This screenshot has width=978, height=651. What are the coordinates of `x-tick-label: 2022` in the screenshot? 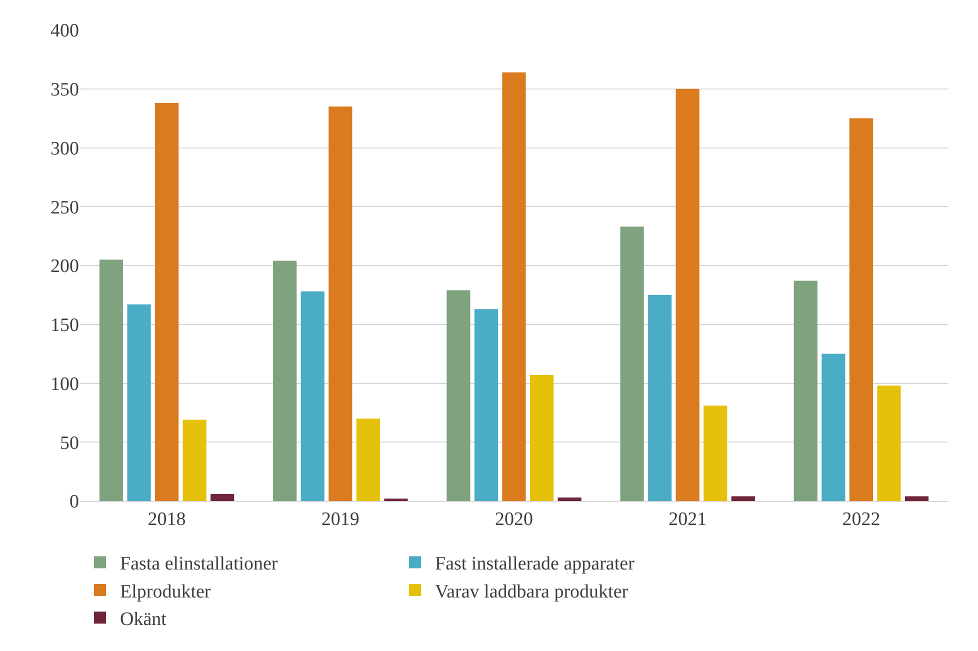 It's located at (861, 519).